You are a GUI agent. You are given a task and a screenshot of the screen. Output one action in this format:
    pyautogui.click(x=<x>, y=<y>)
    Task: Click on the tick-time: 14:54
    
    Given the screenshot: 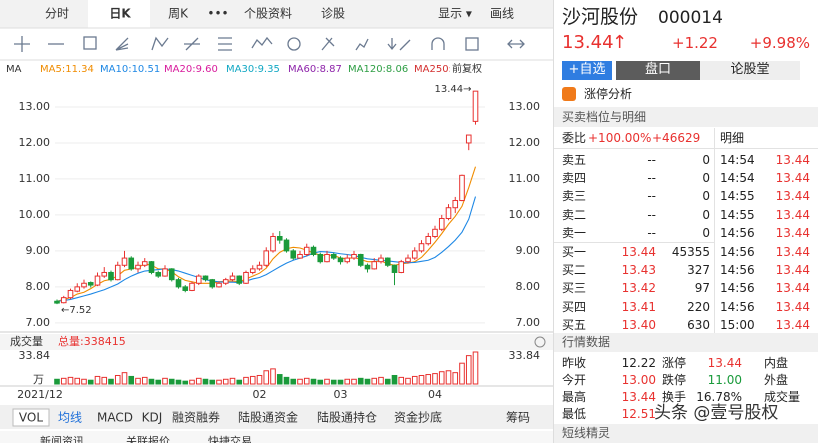 What is the action you would take?
    pyautogui.click(x=737, y=160)
    